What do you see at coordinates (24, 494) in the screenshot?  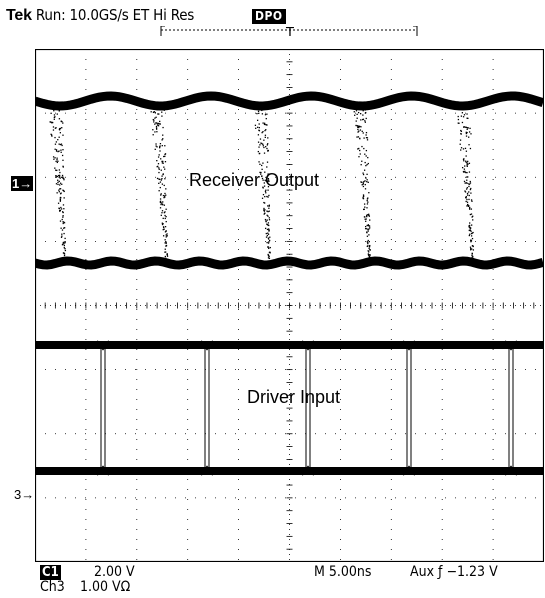 I see `channel3-ground-marker: 3→` at bounding box center [24, 494].